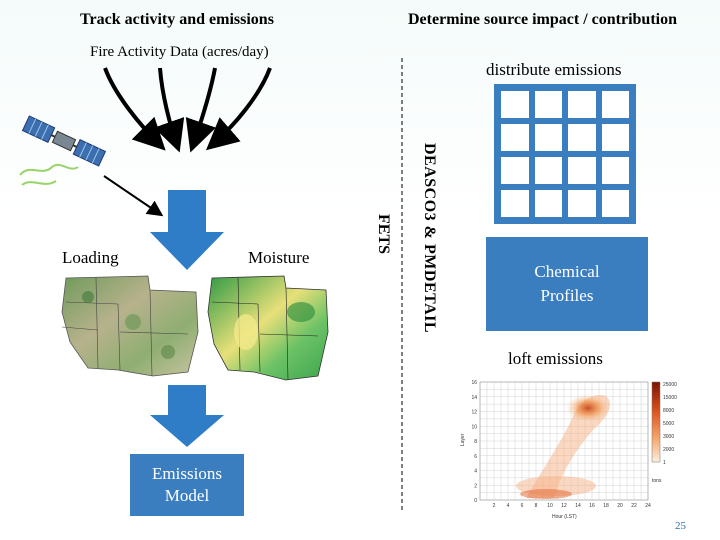 The width and height of the screenshot is (720, 540). I want to click on emissions-grid, so click(565, 154).